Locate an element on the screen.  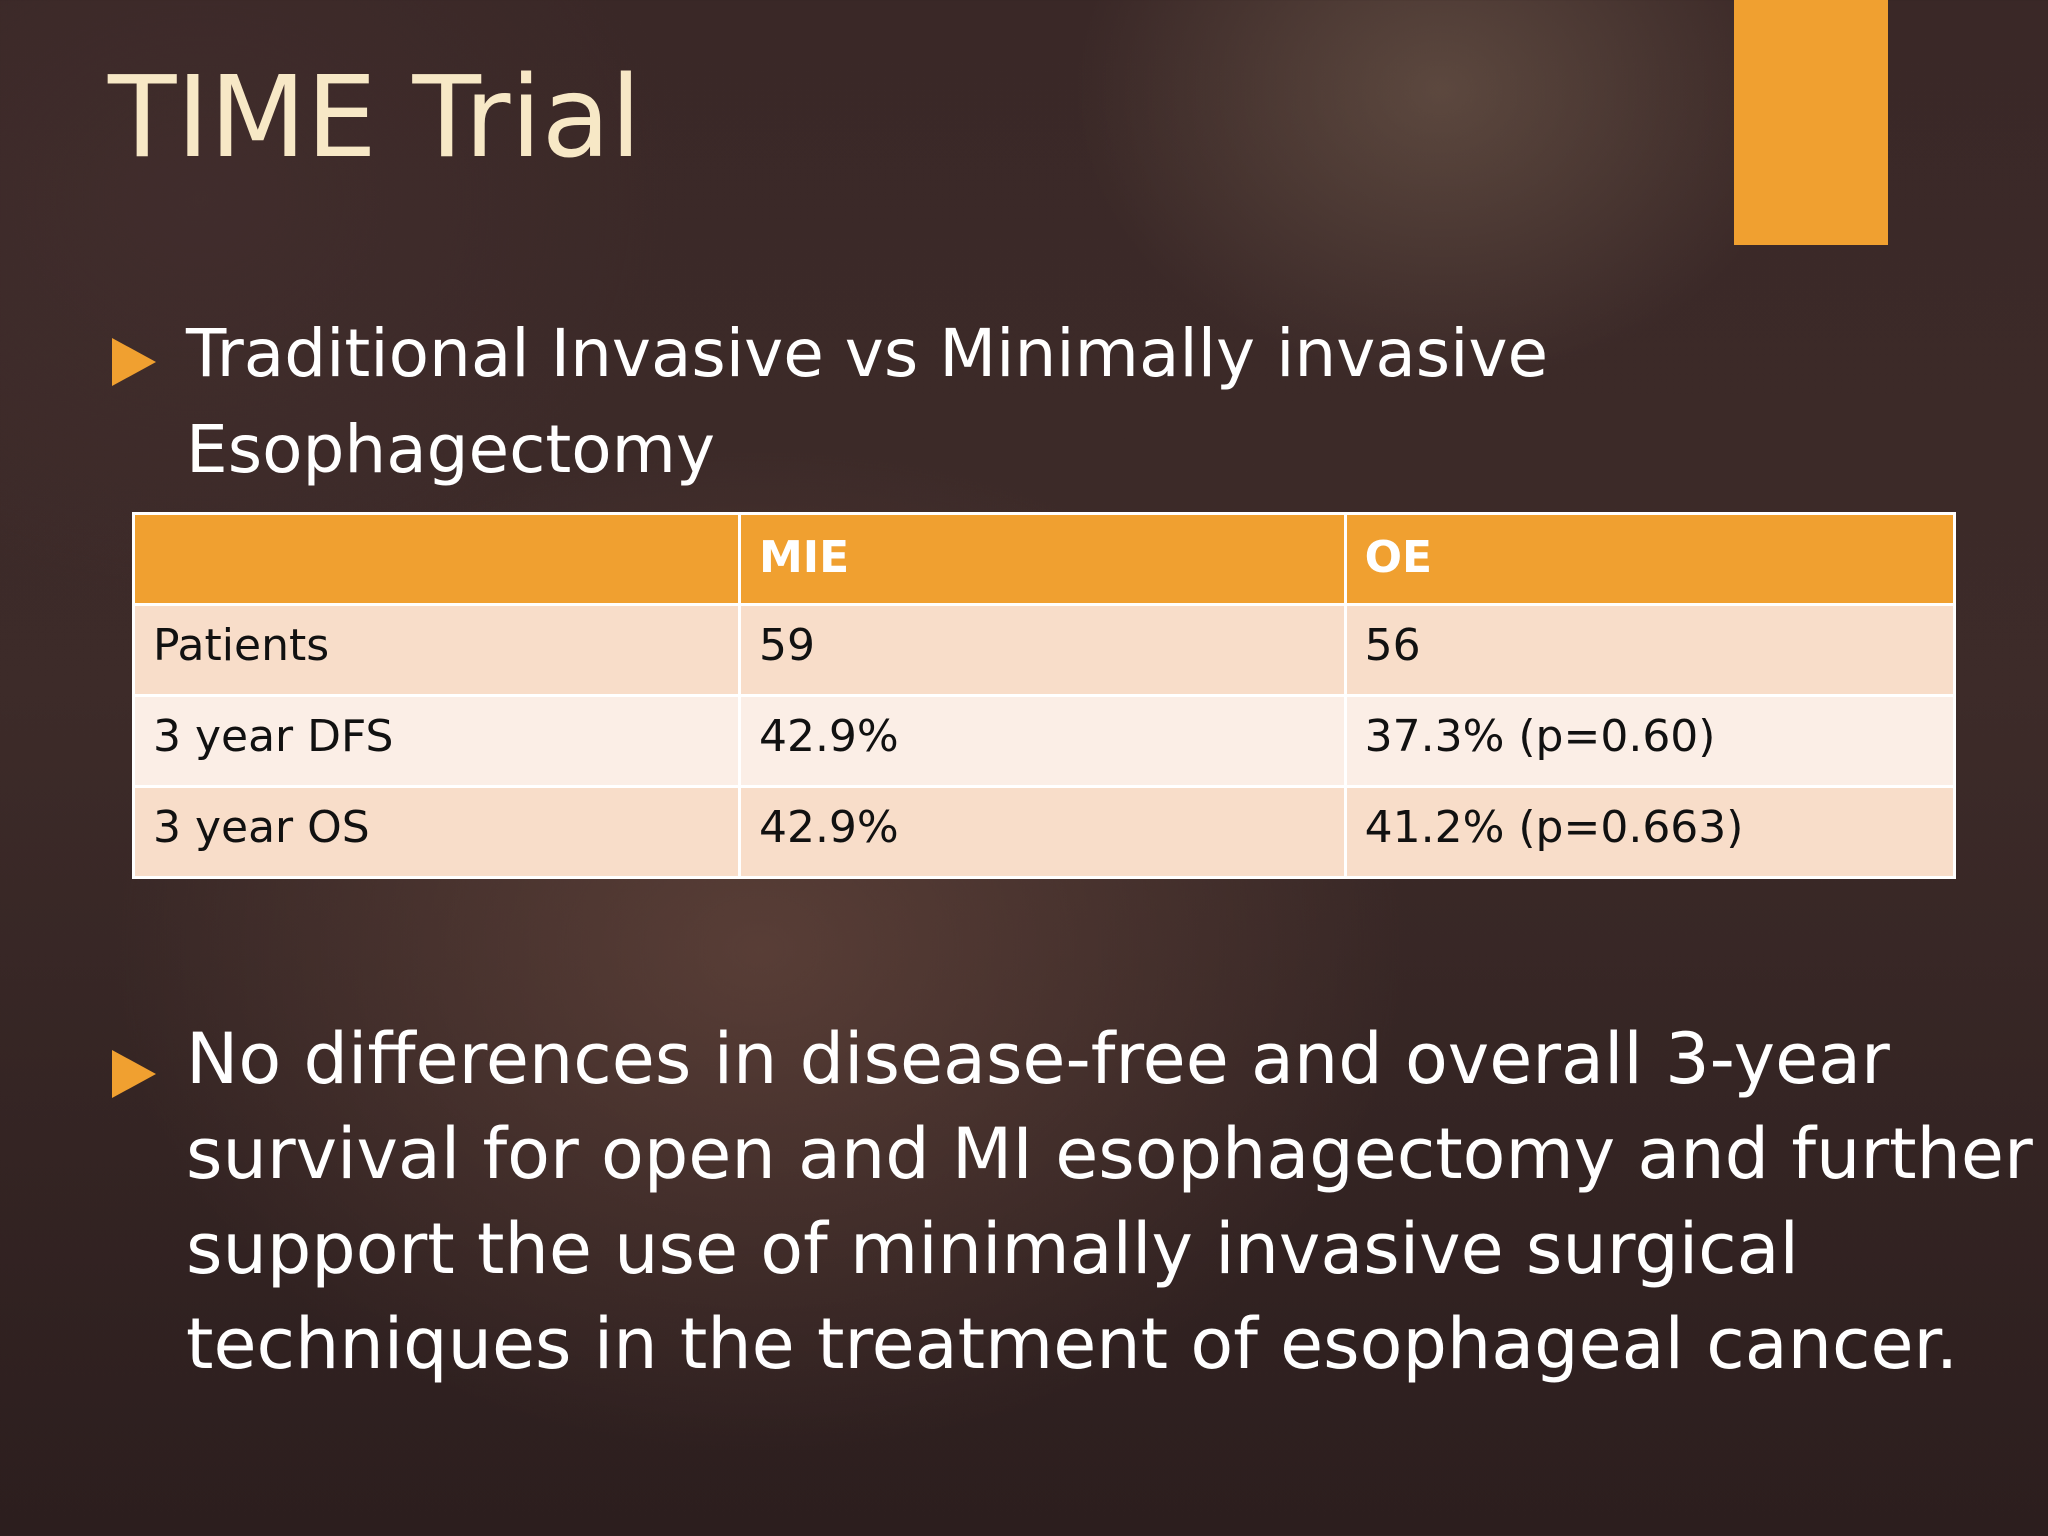
accent-bar is located at coordinates (1811, 122).